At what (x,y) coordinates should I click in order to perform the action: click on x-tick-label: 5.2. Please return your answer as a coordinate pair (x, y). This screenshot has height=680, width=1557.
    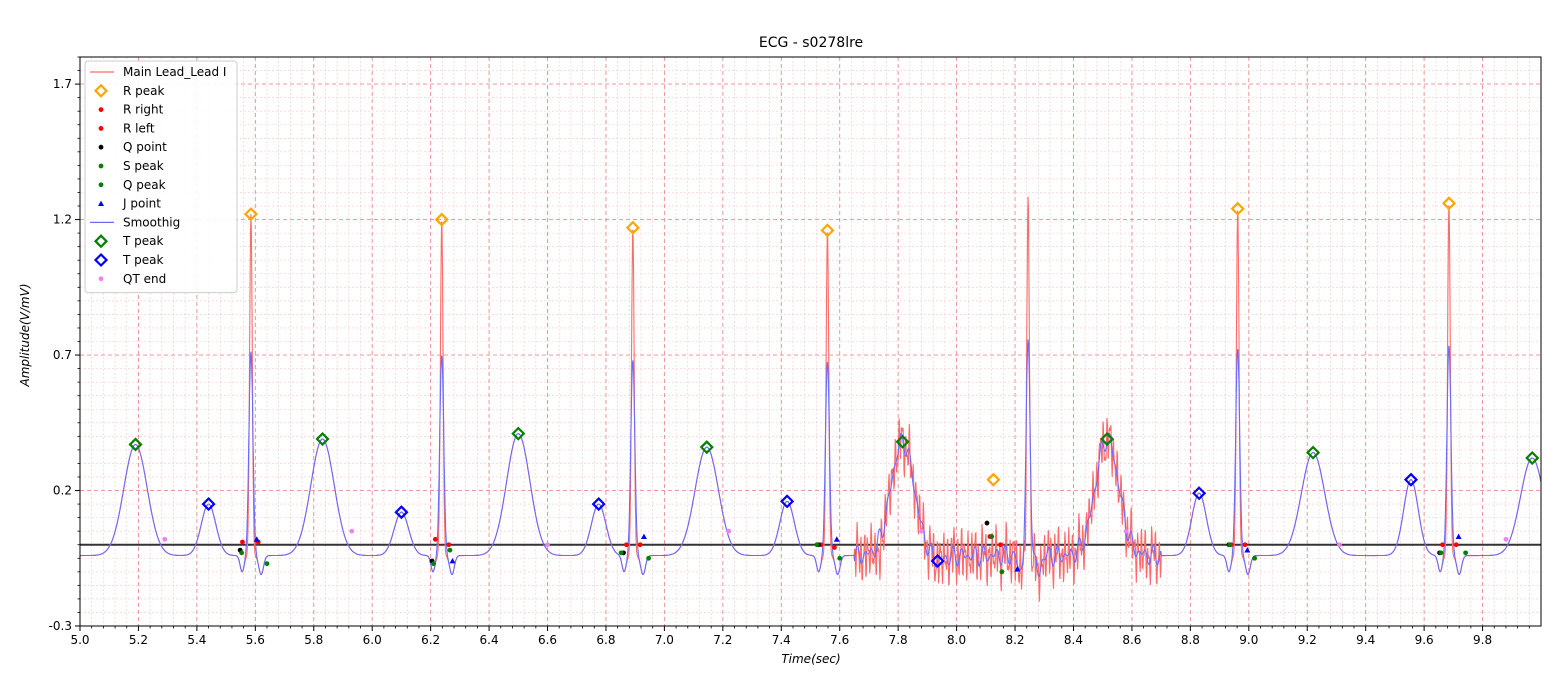
    Looking at the image, I should click on (138, 640).